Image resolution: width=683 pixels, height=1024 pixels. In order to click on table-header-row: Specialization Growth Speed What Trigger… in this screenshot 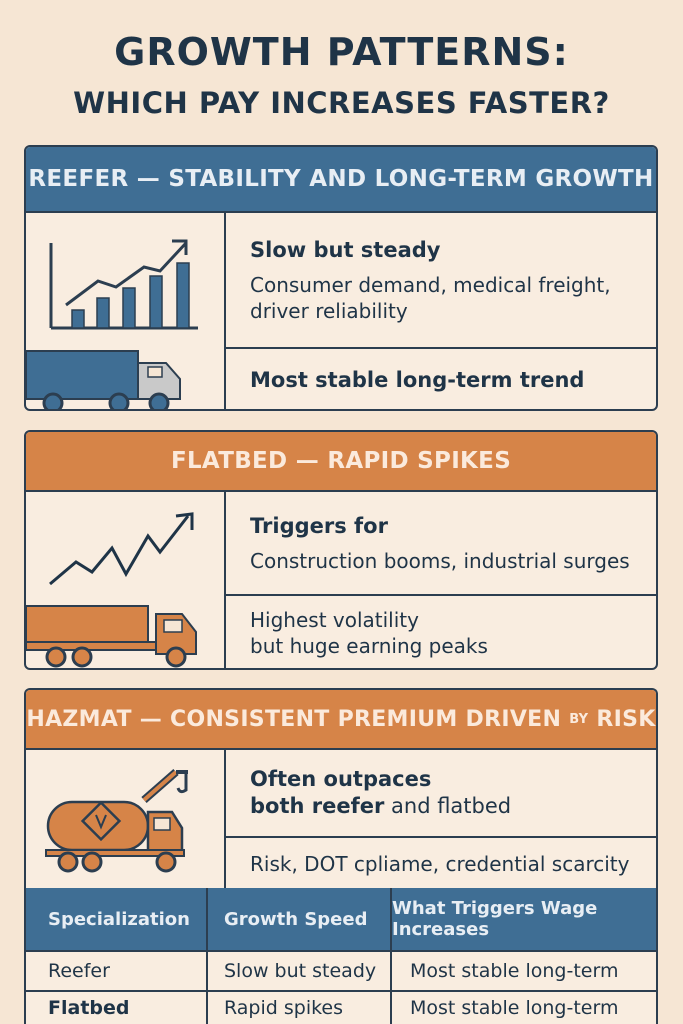, I will do `click(341, 919)`.